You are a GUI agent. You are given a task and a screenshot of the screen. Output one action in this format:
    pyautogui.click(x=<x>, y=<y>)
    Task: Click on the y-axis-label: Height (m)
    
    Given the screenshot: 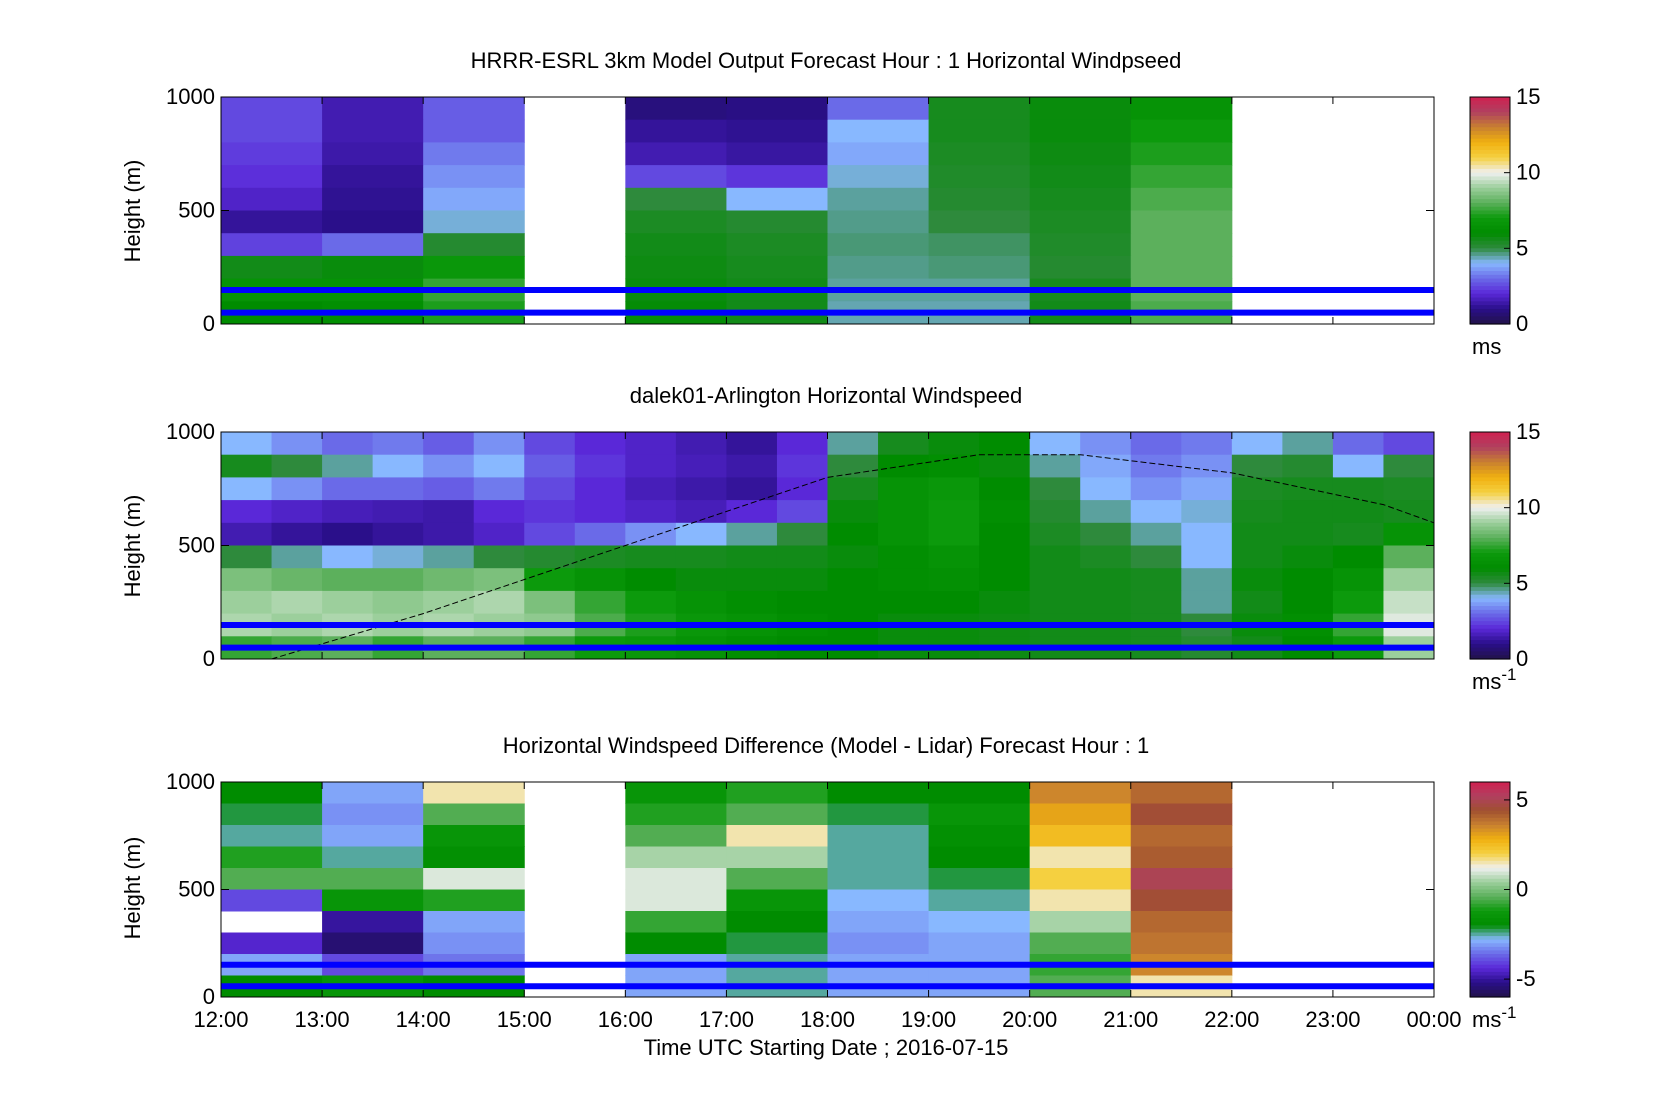 What is the action you would take?
    pyautogui.click(x=132, y=888)
    